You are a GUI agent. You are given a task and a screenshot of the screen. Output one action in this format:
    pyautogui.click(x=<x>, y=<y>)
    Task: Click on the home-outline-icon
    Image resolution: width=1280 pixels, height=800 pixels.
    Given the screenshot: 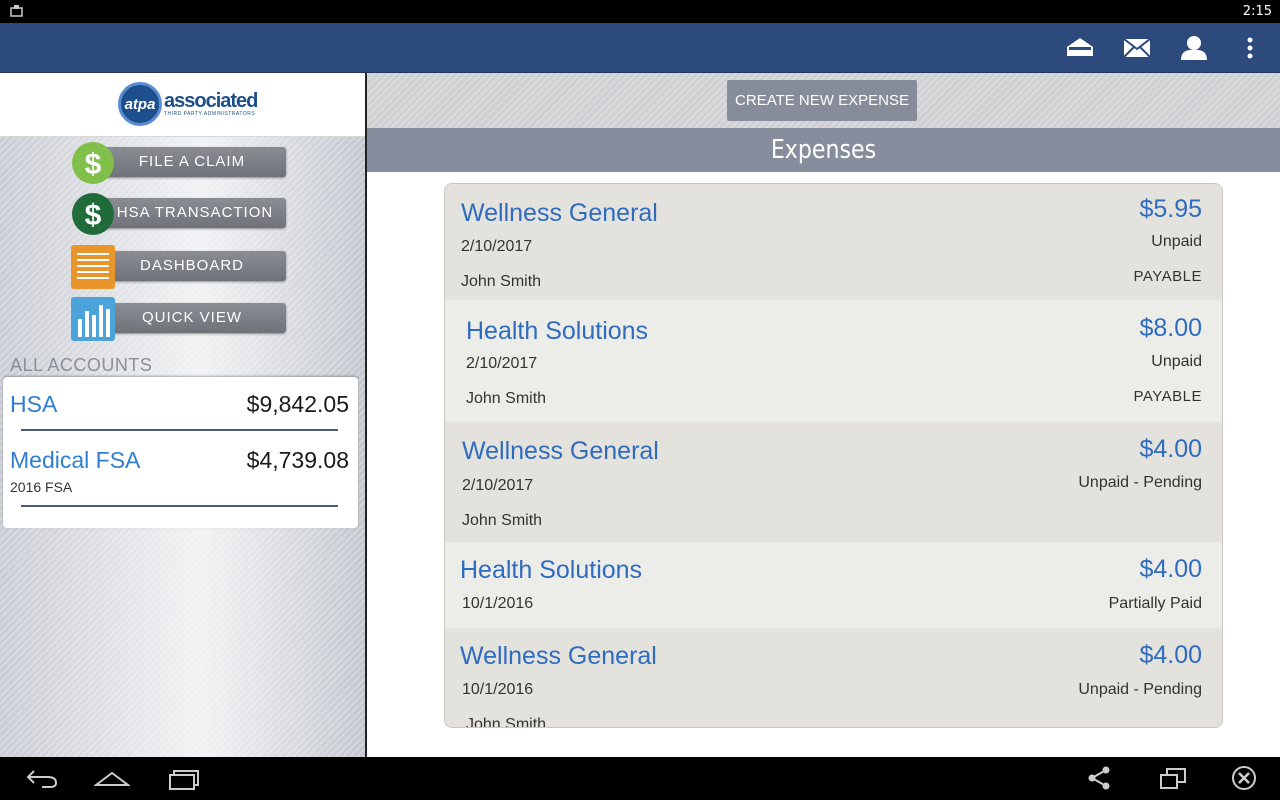 What is the action you would take?
    pyautogui.click(x=112, y=778)
    